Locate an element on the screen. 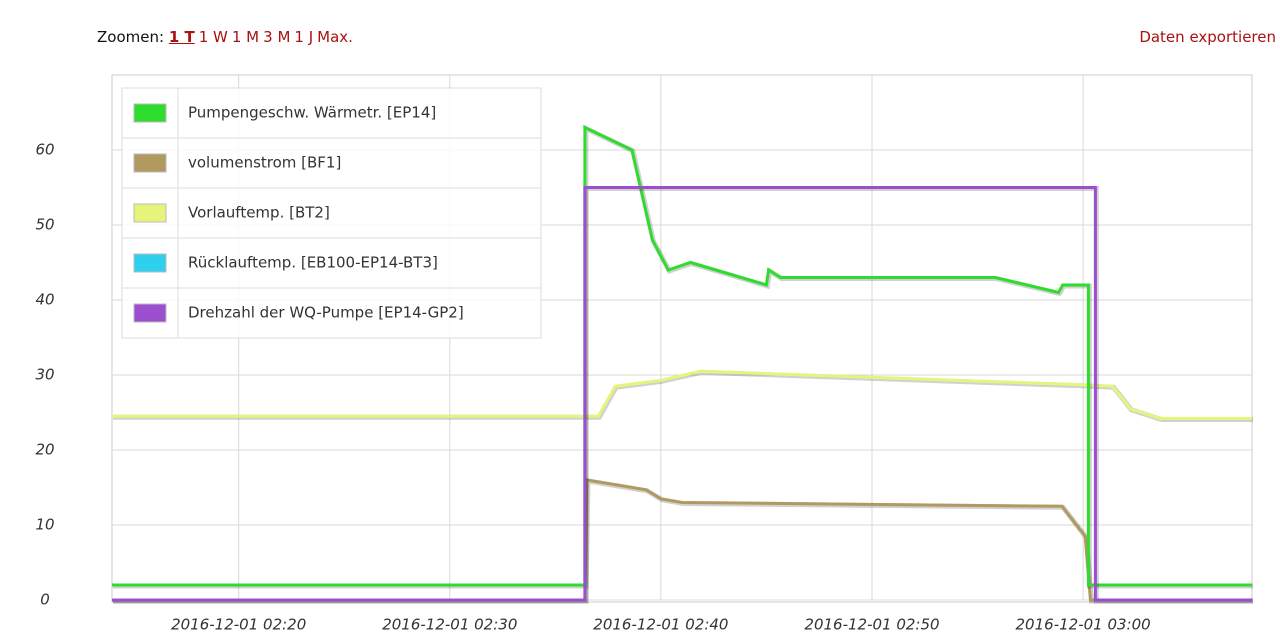 Image resolution: width=1280 pixels, height=644 pixels. export-link: Daten exportieren is located at coordinates (1207, 37).